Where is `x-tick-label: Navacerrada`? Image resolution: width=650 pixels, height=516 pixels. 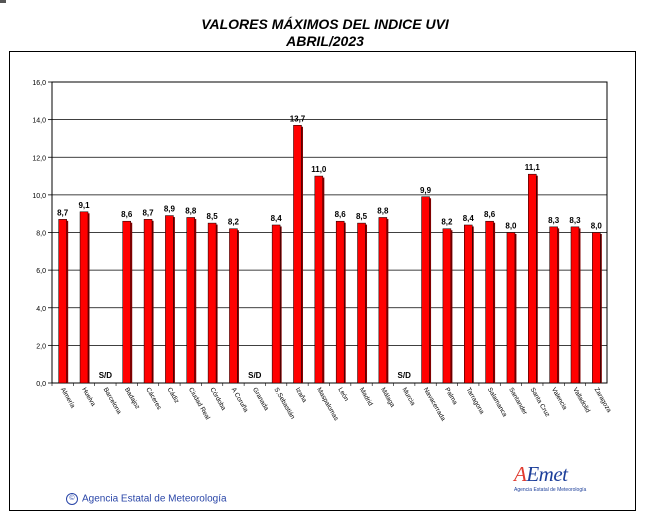 x-tick-label: Navacerrada is located at coordinates (434, 405).